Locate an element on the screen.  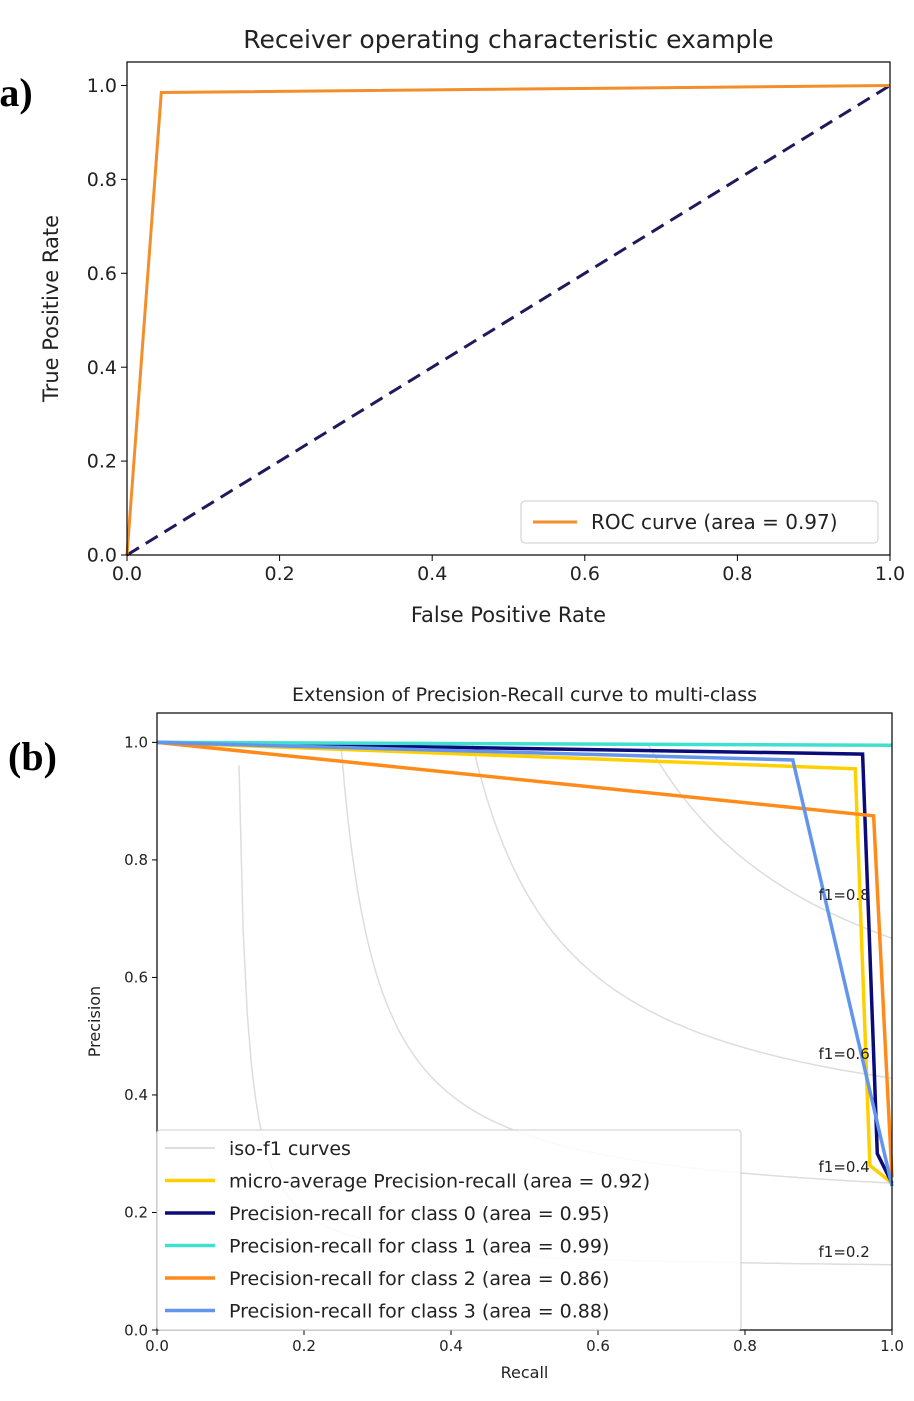
roc-x-axis-label: False Positive Rate is located at coordinates (508, 615).